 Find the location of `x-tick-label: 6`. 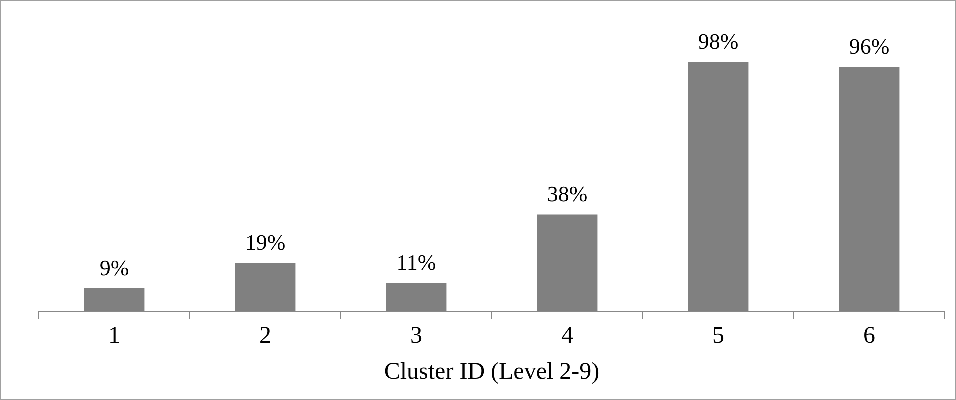

x-tick-label: 6 is located at coordinates (870, 336).